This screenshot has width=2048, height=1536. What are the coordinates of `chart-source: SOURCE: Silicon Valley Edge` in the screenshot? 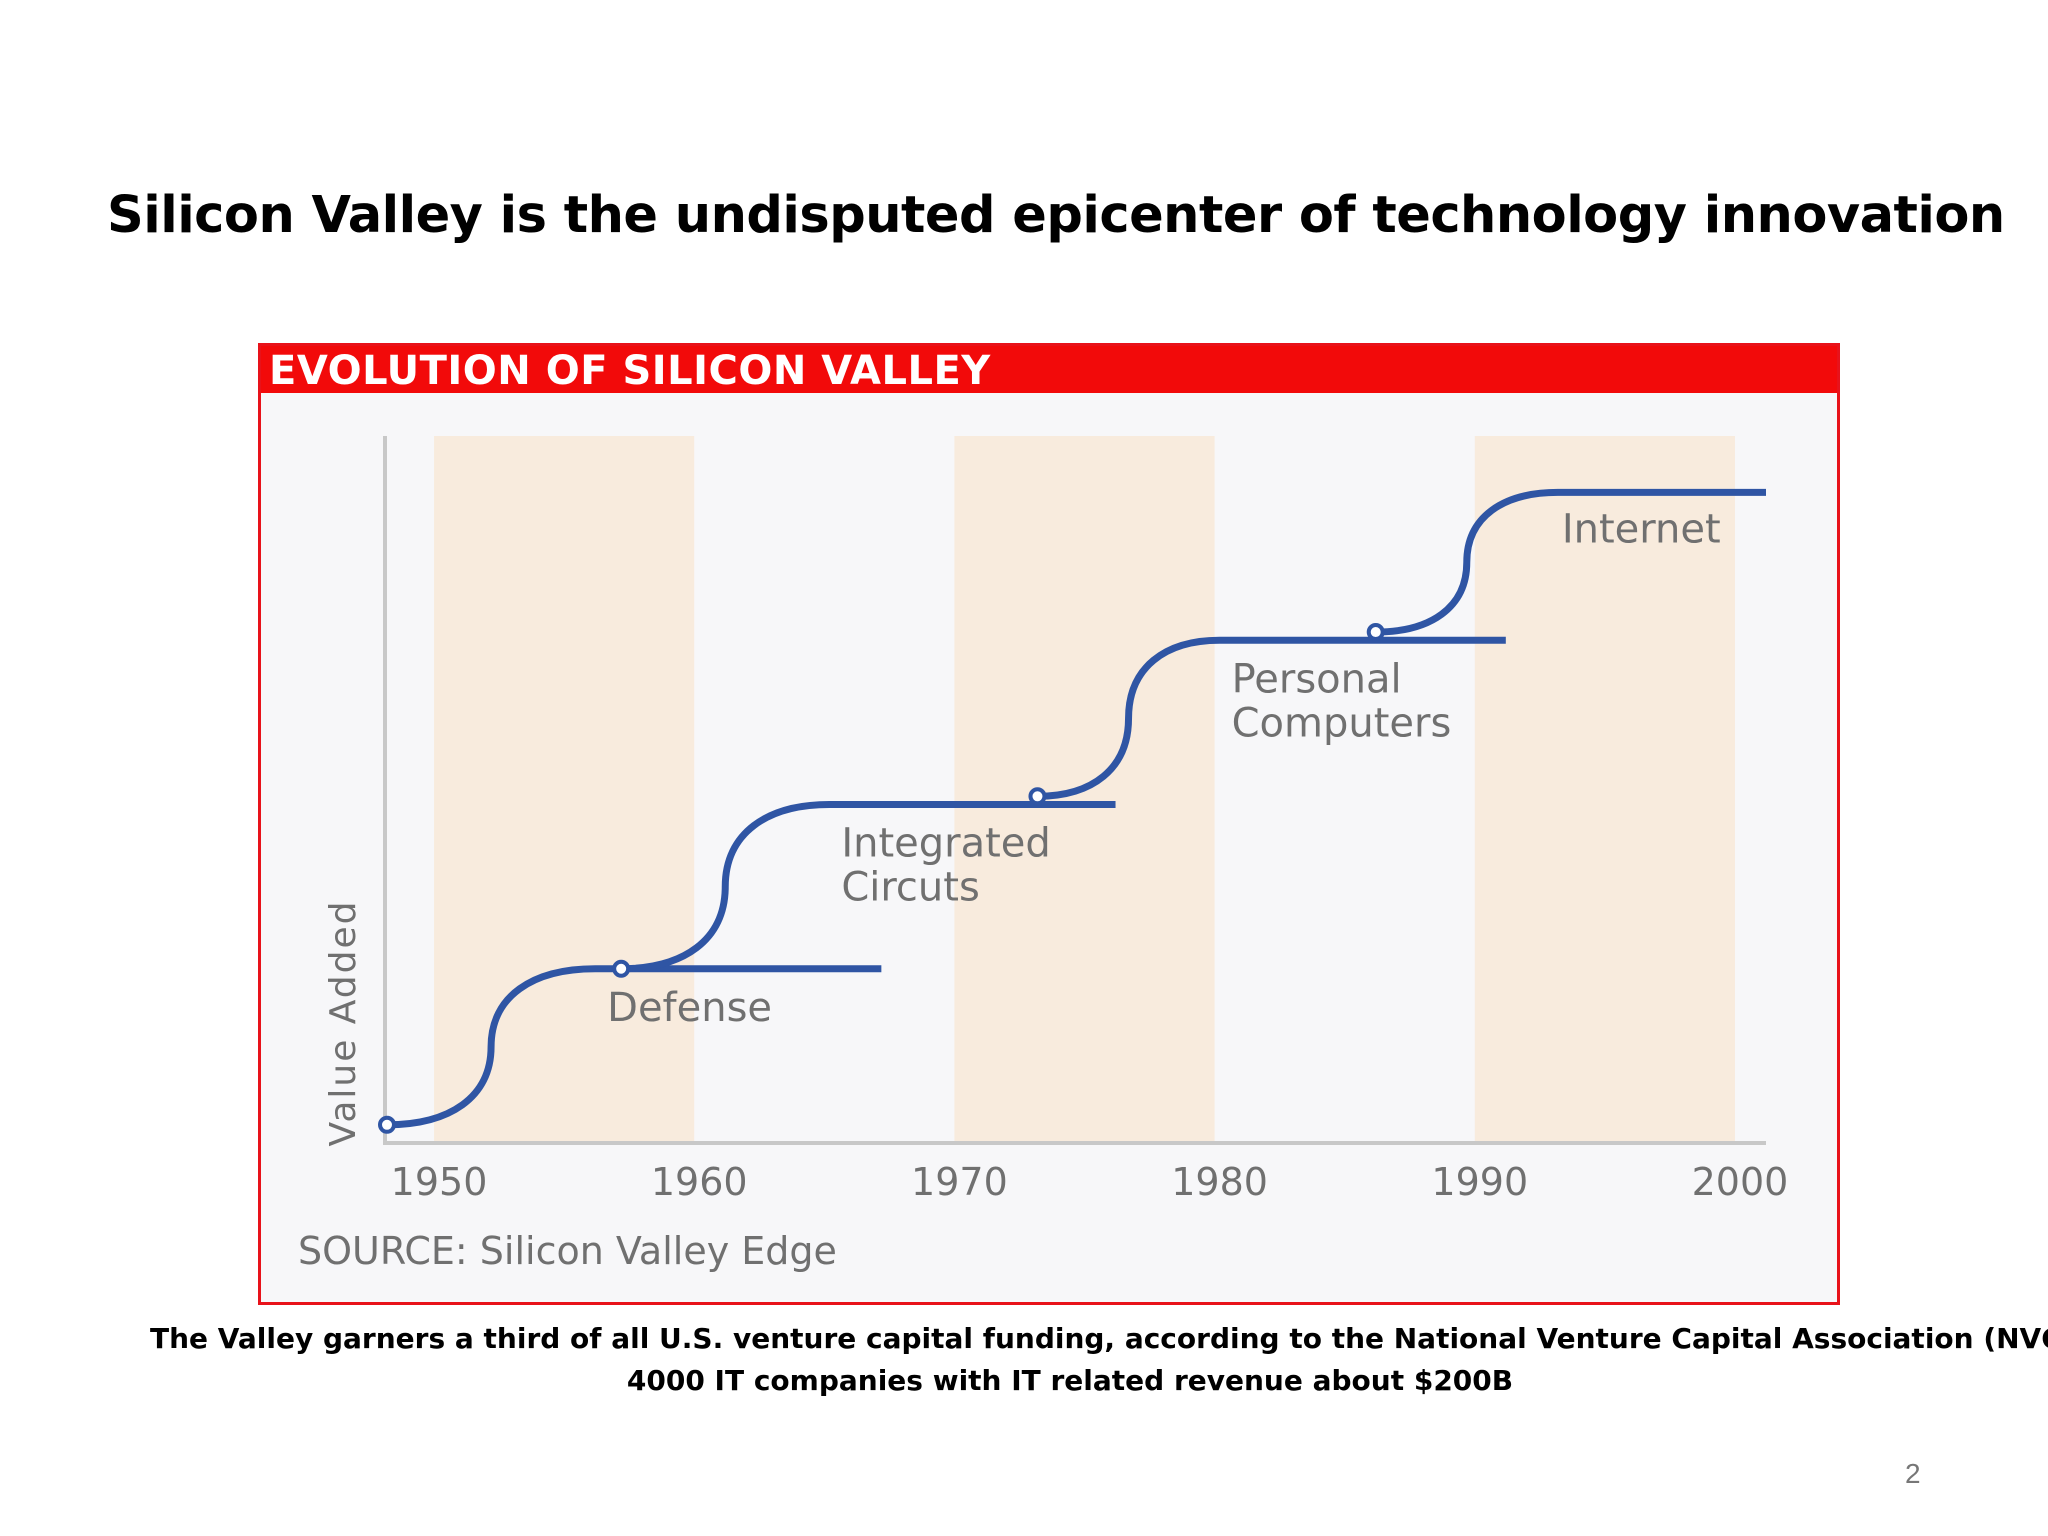 It's located at (567, 1251).